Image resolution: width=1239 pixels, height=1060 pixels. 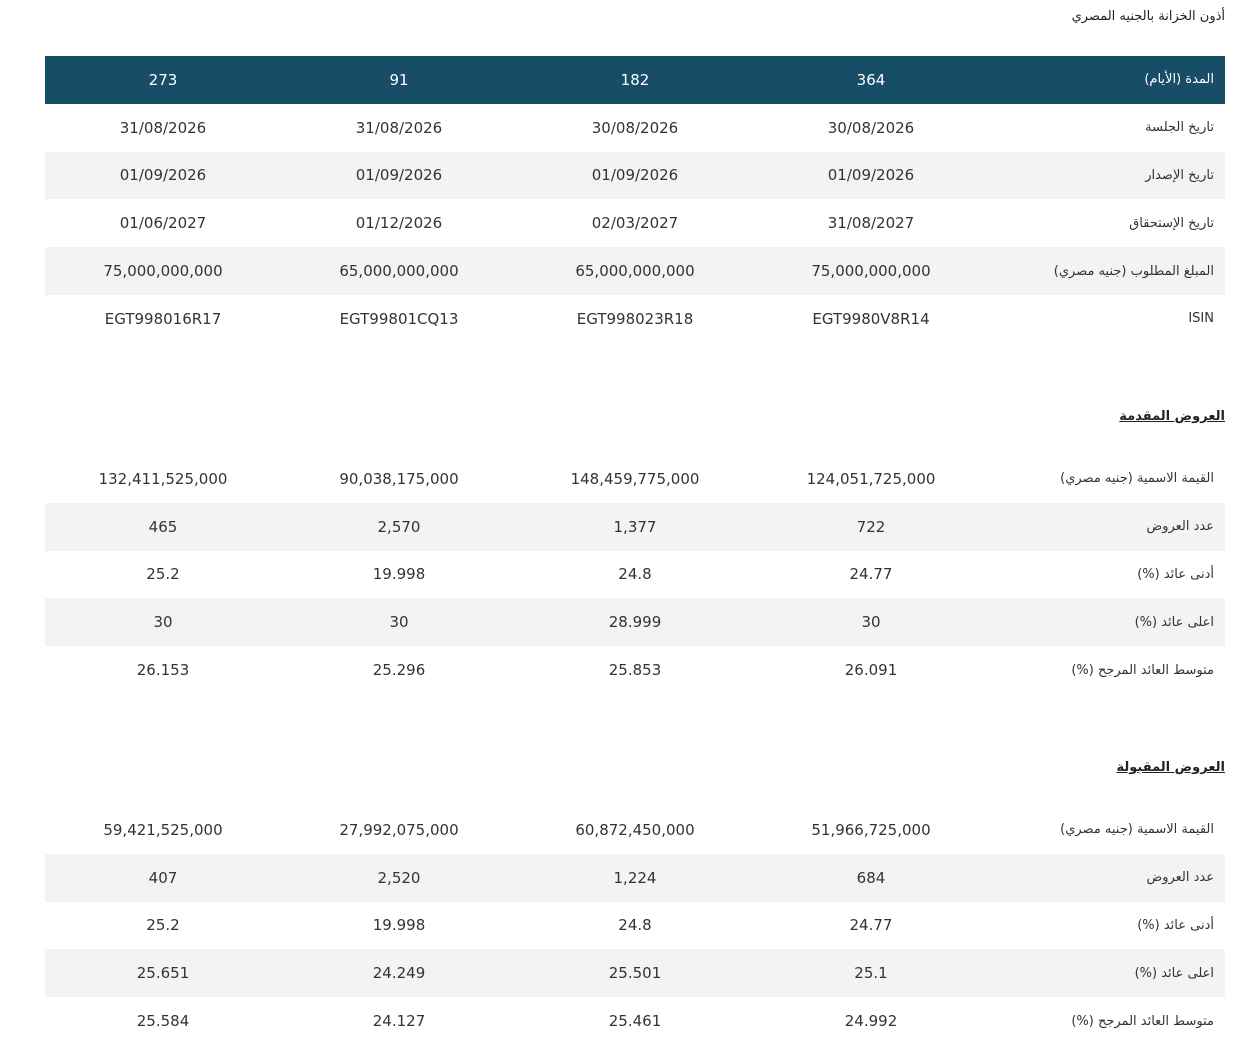 What do you see at coordinates (871, 877) in the screenshot?
I see `cell: 684` at bounding box center [871, 877].